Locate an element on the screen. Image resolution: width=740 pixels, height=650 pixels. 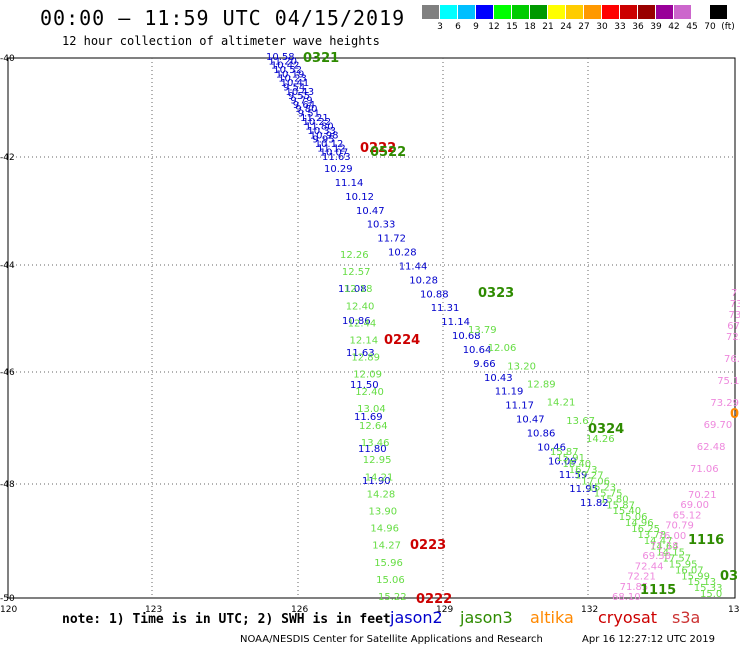
wave-height-label: 14.96 is located at coordinates (639, 523).